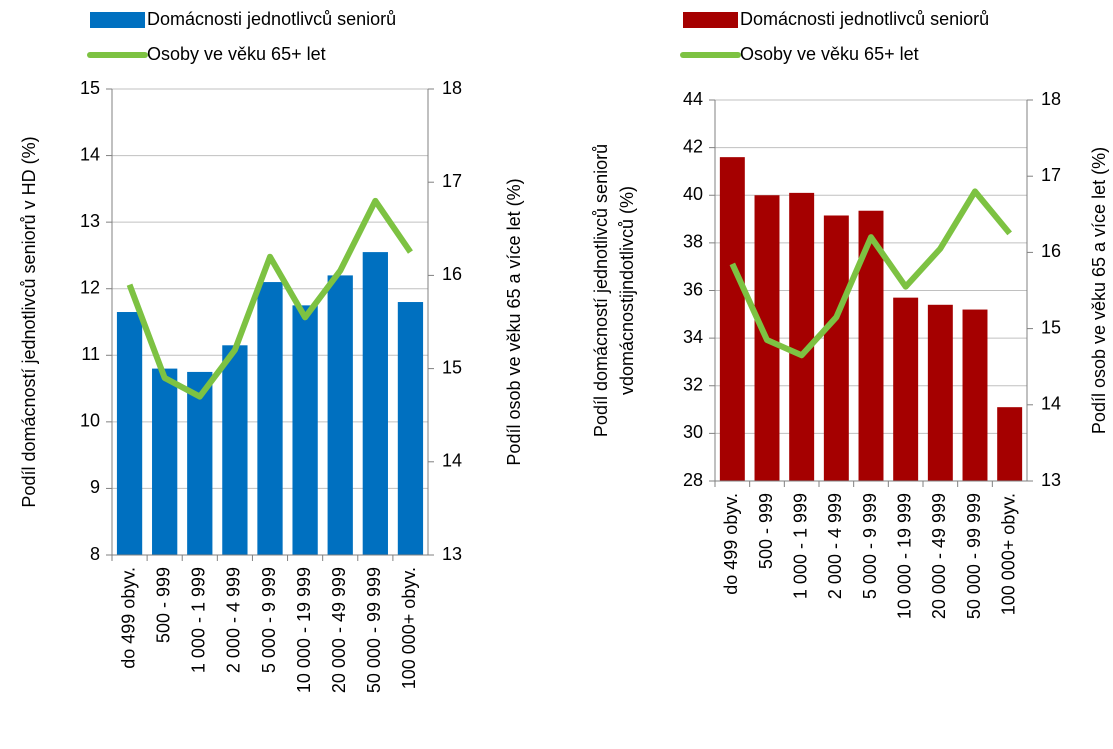 The image size is (1113, 749). Describe the element at coordinates (693, 432) in the screenshot. I see `y-tick-label: 30` at that location.